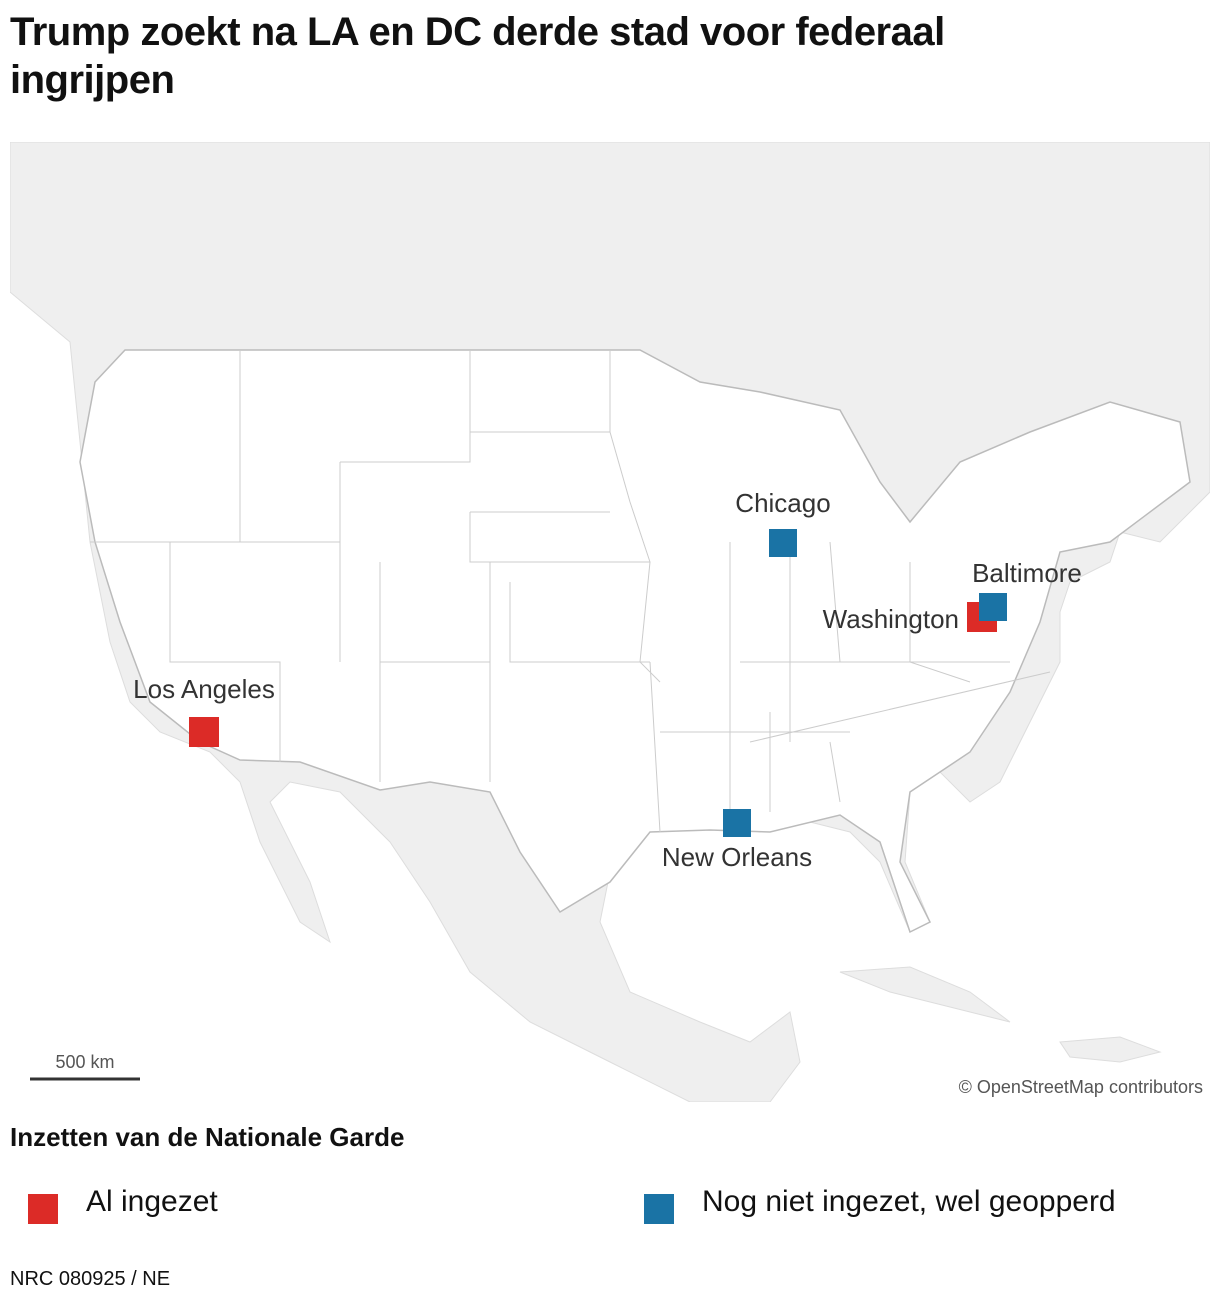 The height and width of the screenshot is (1308, 1220). Describe the element at coordinates (152, 1201) in the screenshot. I see `legend-label: Al ingezet` at that location.